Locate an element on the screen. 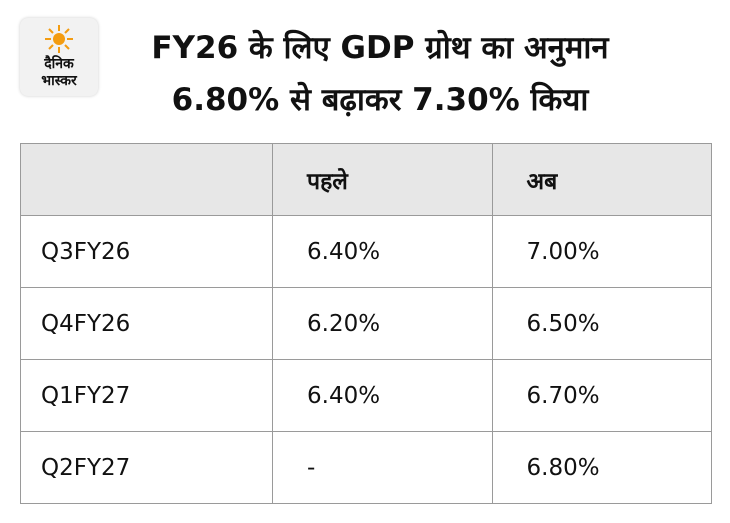  table-cell: 7.00% is located at coordinates (601, 251).